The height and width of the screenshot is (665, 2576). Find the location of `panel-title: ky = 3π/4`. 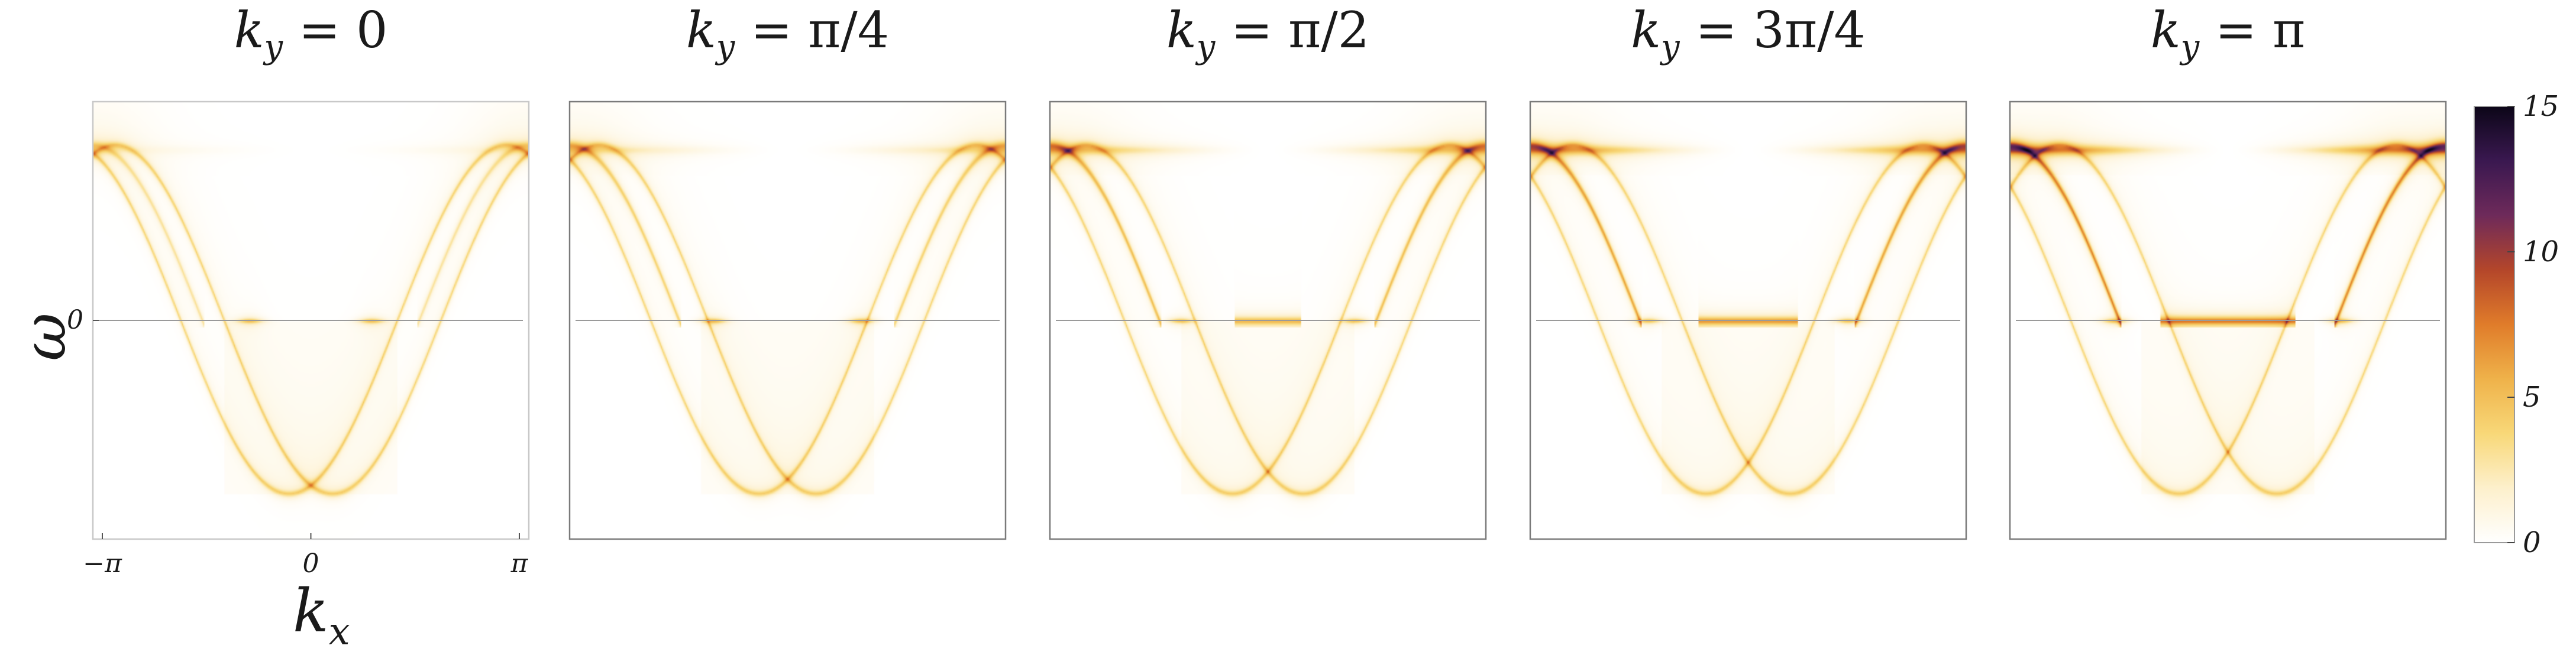

panel-title: ky = 3π/4 is located at coordinates (1748, 33).